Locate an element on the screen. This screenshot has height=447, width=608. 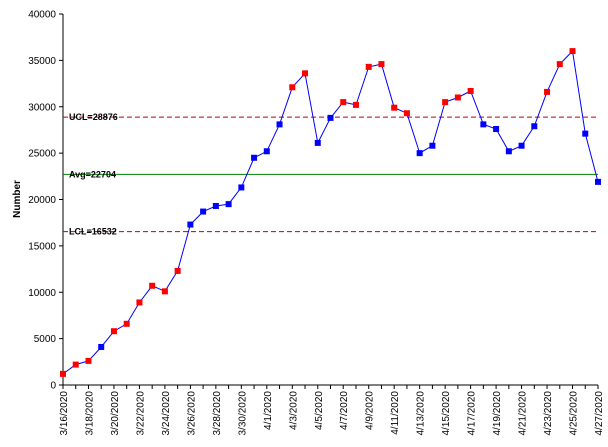
x-tick-label: 3/24/2020 is located at coordinates (166, 413).